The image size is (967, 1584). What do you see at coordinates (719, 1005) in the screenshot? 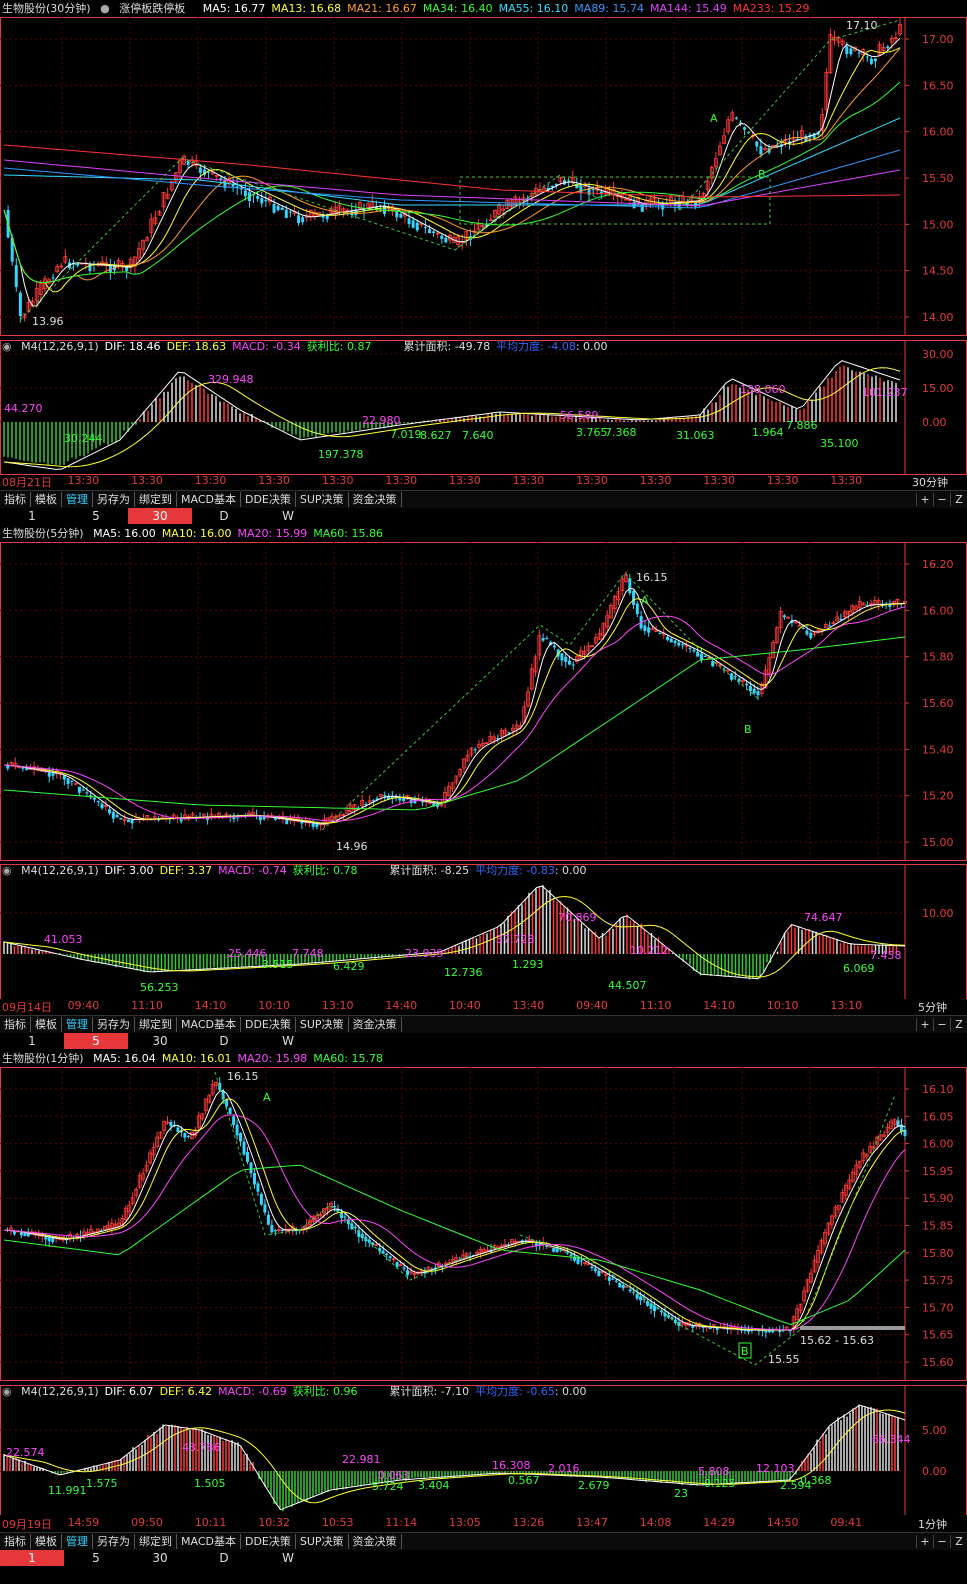
I see `time-tick-label: 14:10` at bounding box center [719, 1005].